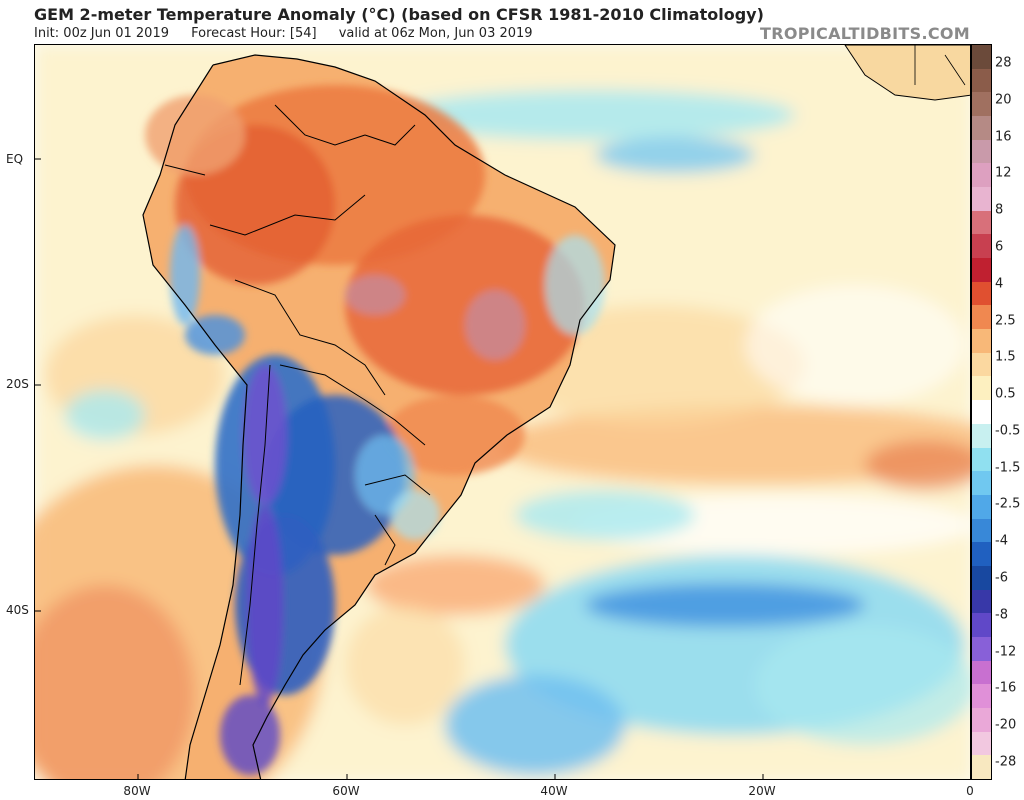 The image size is (1024, 800). I want to click on lat-label-40s: 40S, so click(17, 610).